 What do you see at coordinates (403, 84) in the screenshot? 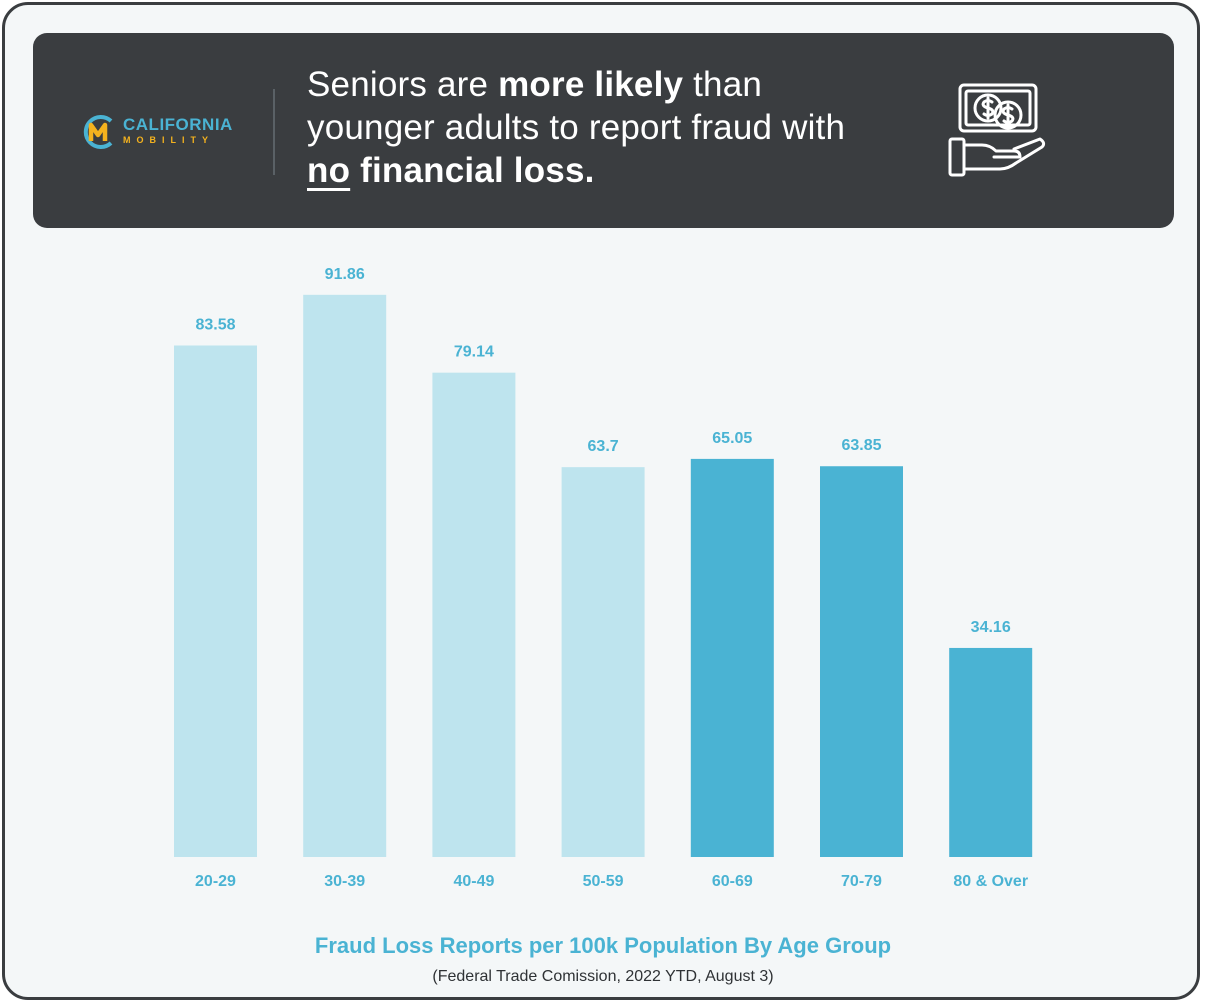
I see `headline-text: Seniors are` at bounding box center [403, 84].